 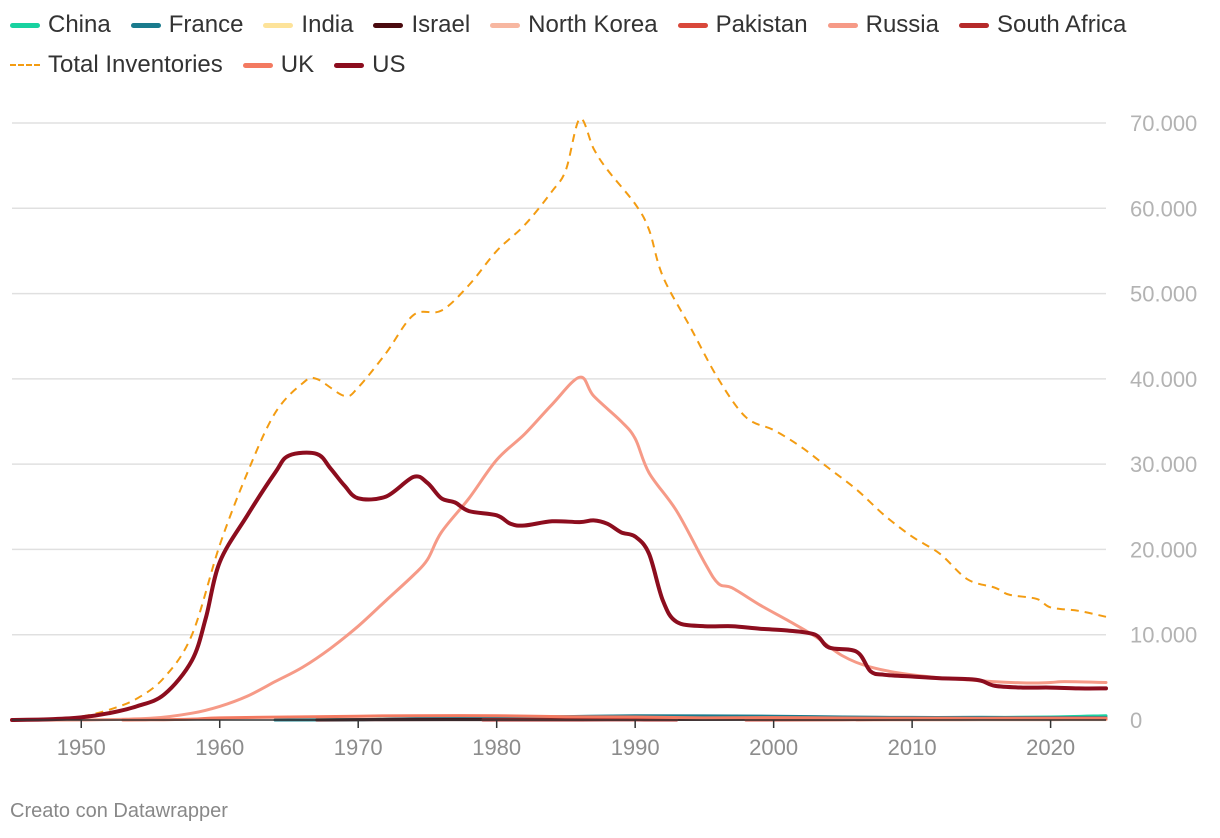 I want to click on legend-item-pakistan: Pakistan, so click(x=742, y=24).